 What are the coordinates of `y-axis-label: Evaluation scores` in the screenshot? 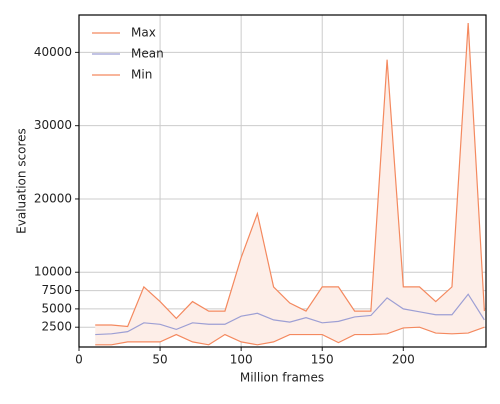 It's located at (22, 181).